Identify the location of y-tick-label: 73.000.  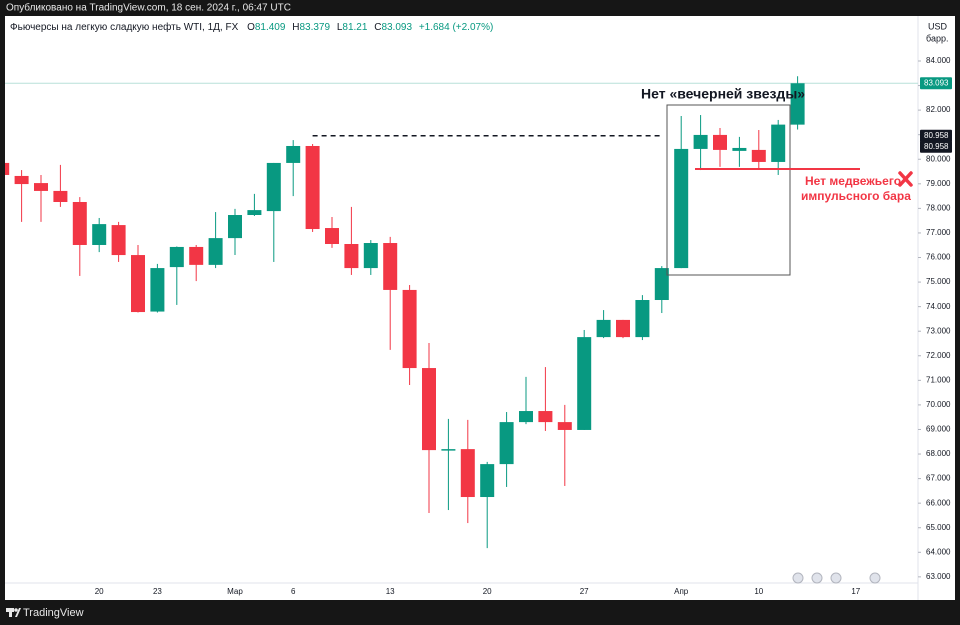
(938, 330).